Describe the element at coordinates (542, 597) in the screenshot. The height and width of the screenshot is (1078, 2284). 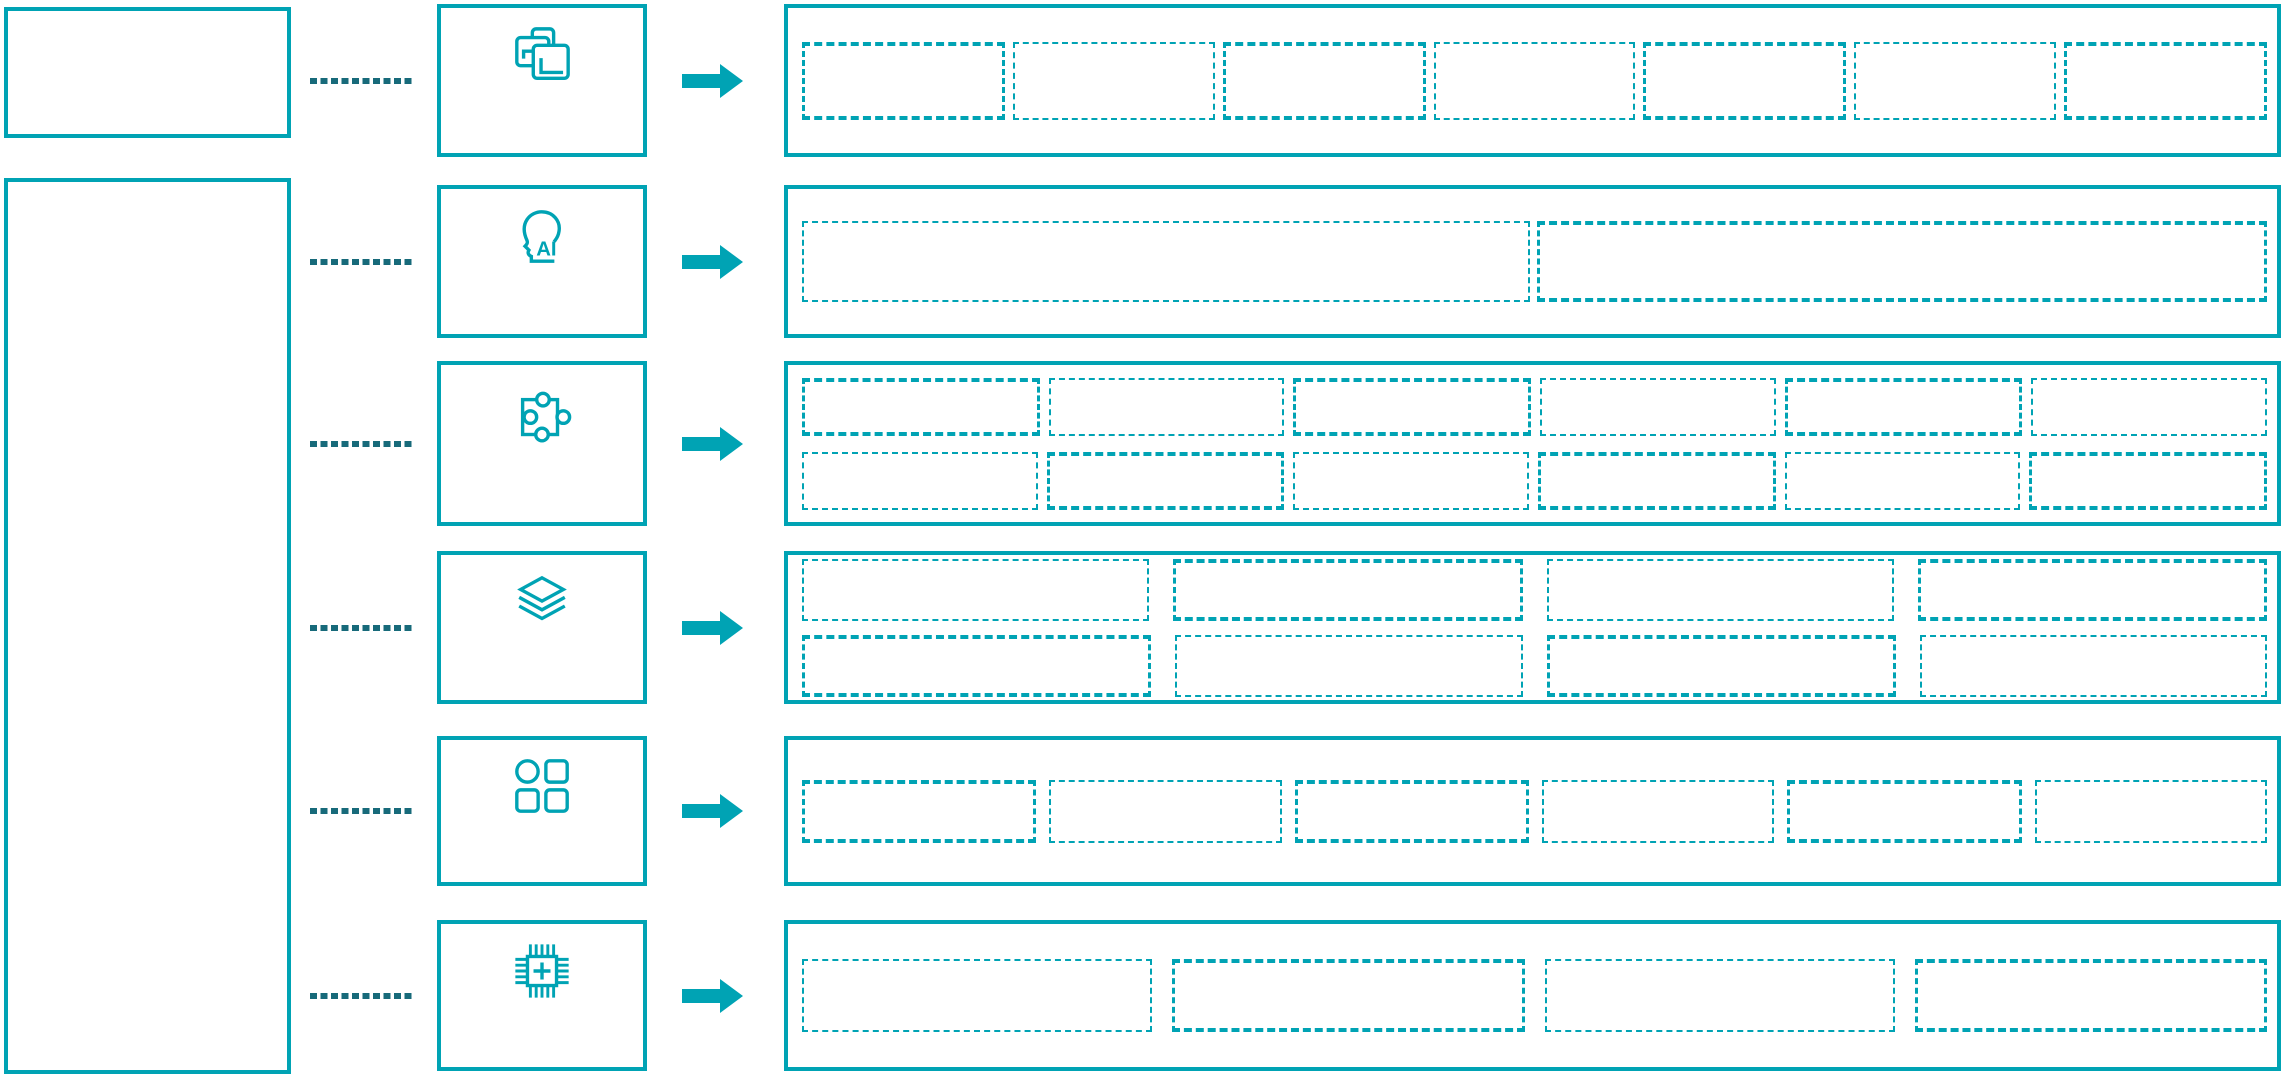
I see `layers-stack-icon` at that location.